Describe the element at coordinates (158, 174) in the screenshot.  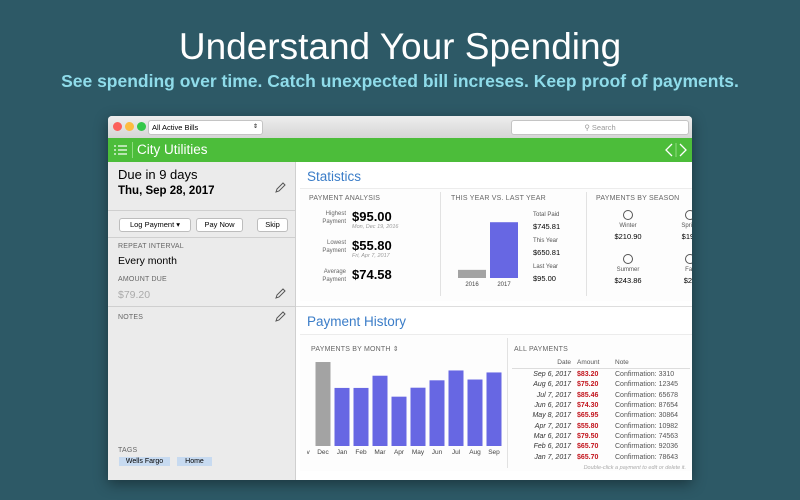
I see `due-text: Due in 9 days` at that location.